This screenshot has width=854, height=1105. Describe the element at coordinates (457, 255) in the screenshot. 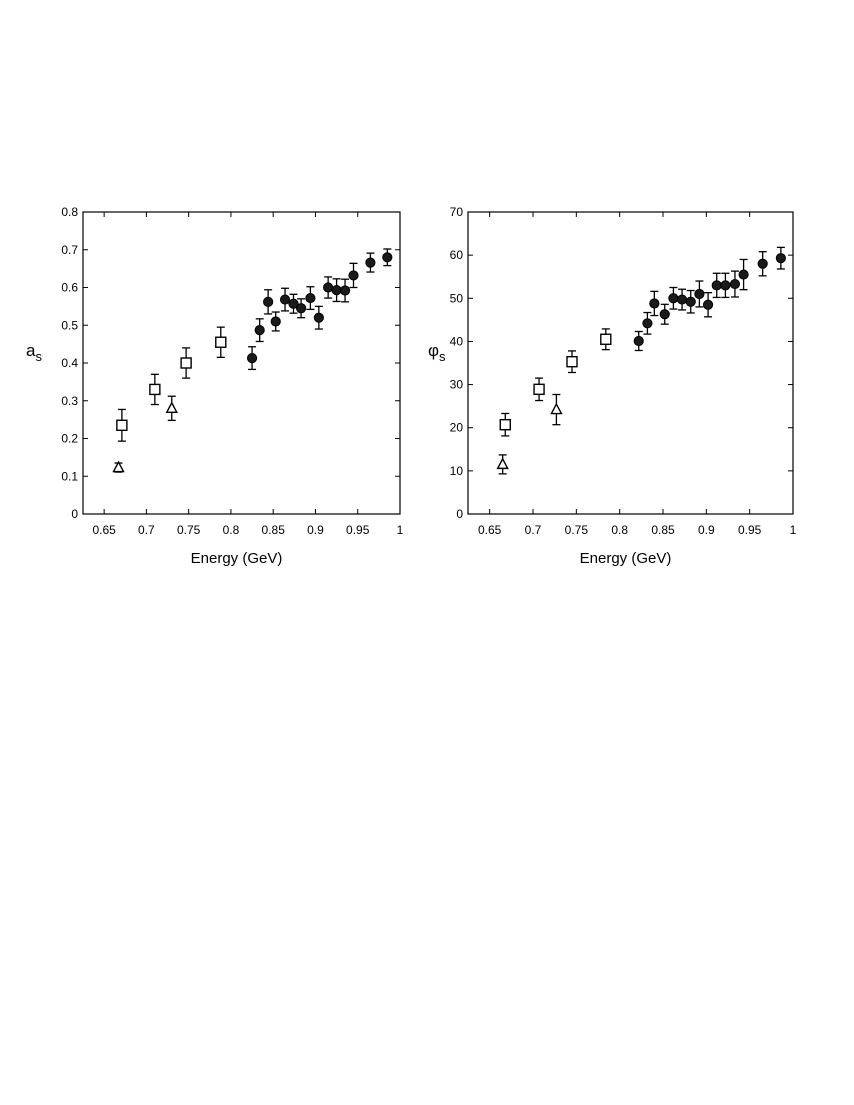

I see `y-tick-label: 60` at that location.